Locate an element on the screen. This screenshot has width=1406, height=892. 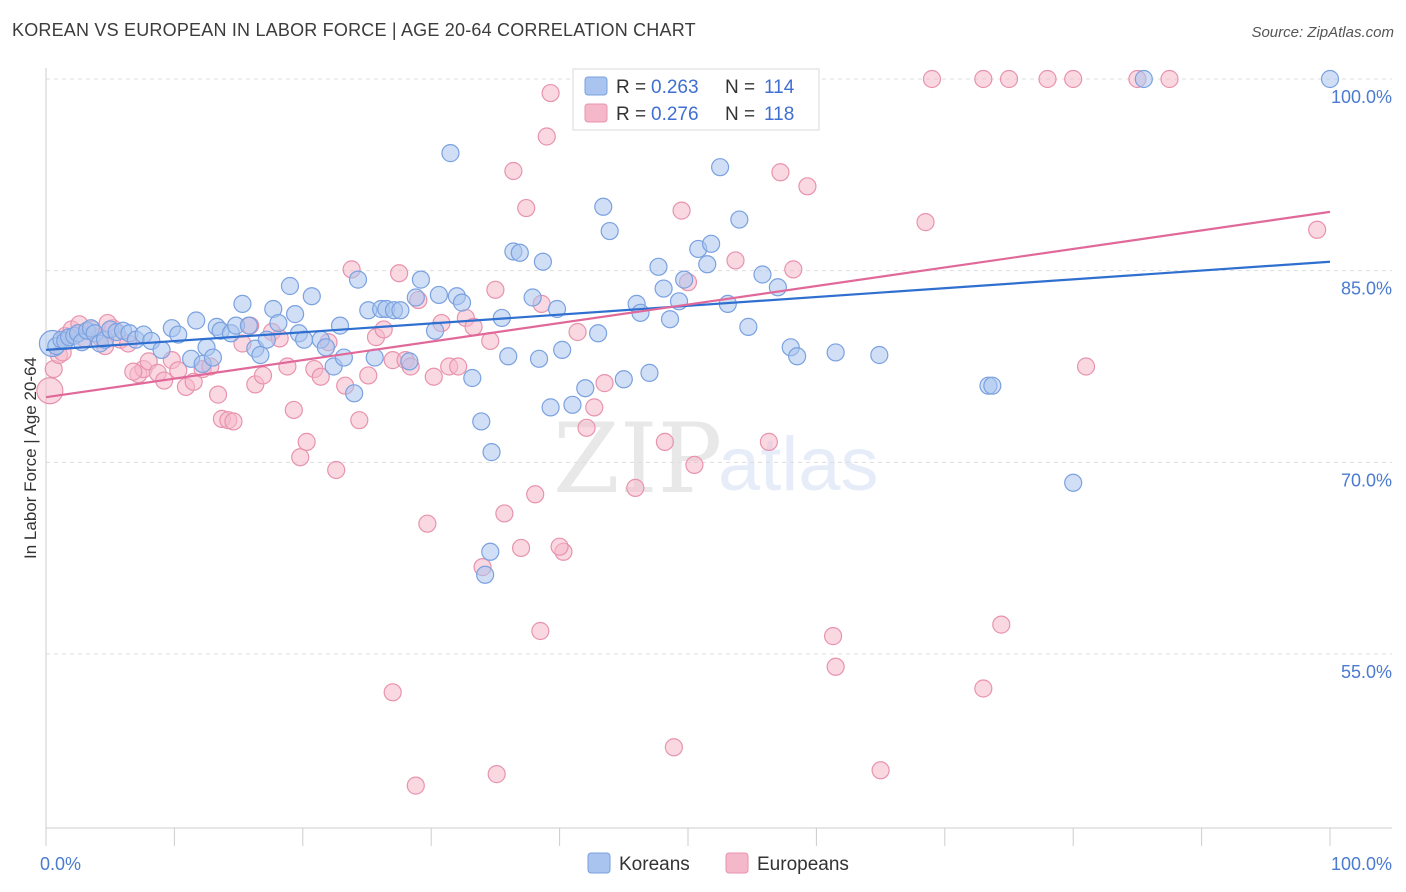
y-tick-label: 100.0% is located at coordinates (1361, 97).